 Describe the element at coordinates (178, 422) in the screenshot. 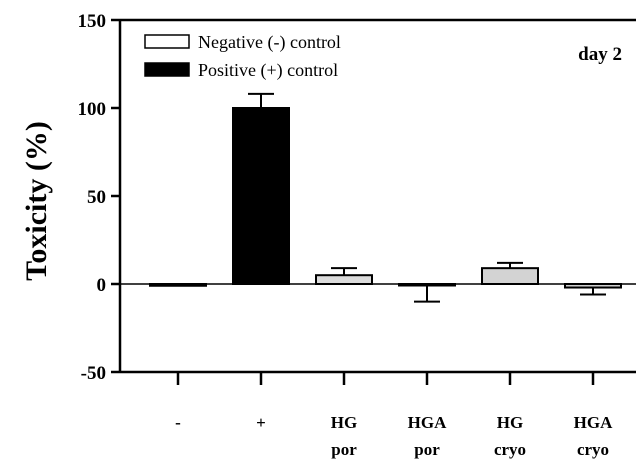

I see `x-tick-label: -` at that location.